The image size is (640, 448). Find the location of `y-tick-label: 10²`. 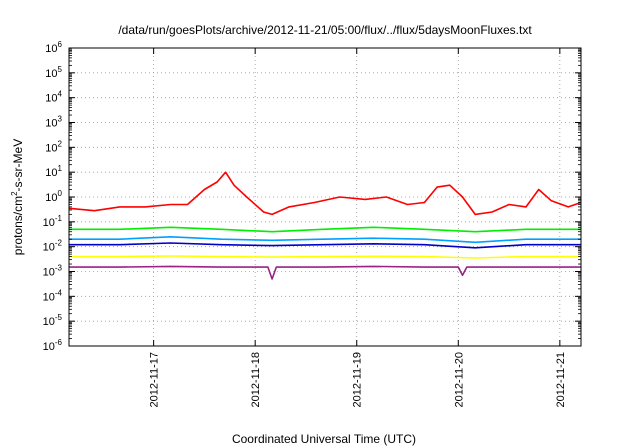

y-tick-label: 10² is located at coordinates (53, 146).